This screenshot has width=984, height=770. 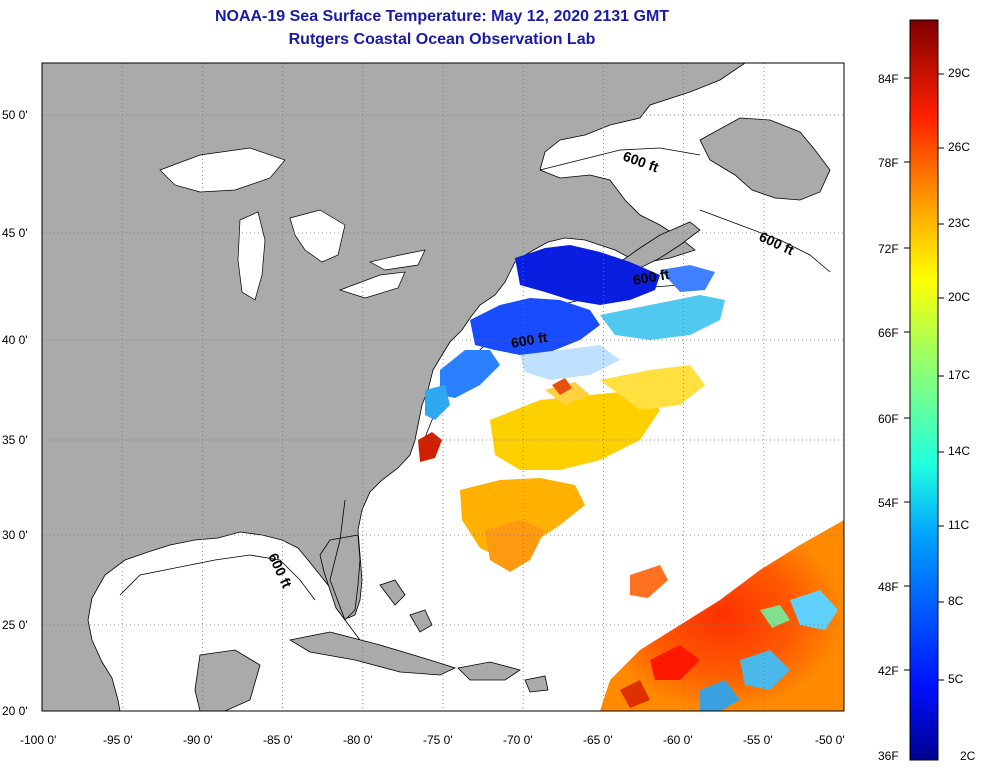 I want to click on colorbar-label-f: 72F, so click(x=888, y=249).